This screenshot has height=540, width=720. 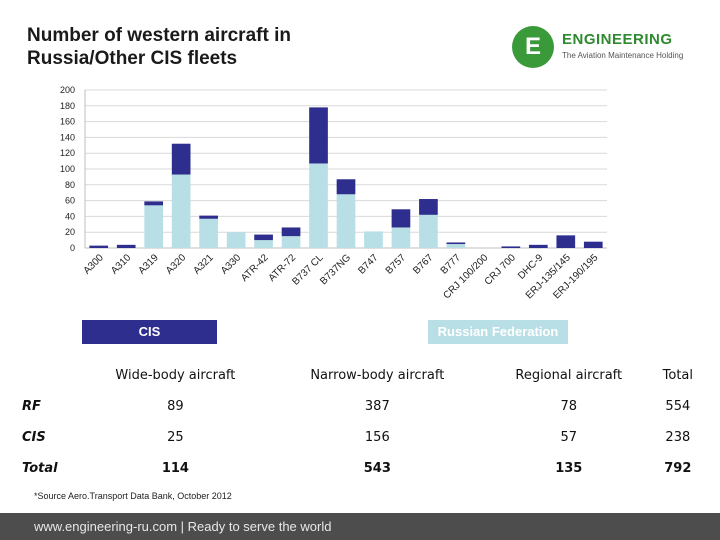 What do you see at coordinates (31, 406) in the screenshot?
I see `row-label: RF` at bounding box center [31, 406].